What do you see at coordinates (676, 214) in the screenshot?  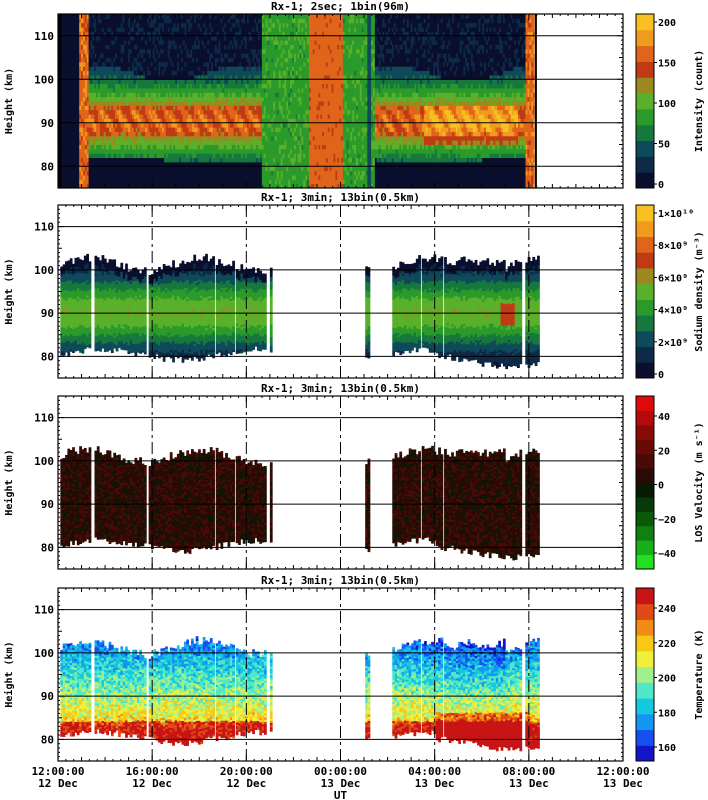 I see `colorbar-tick-label: 1×10¹⁰` at bounding box center [676, 214].